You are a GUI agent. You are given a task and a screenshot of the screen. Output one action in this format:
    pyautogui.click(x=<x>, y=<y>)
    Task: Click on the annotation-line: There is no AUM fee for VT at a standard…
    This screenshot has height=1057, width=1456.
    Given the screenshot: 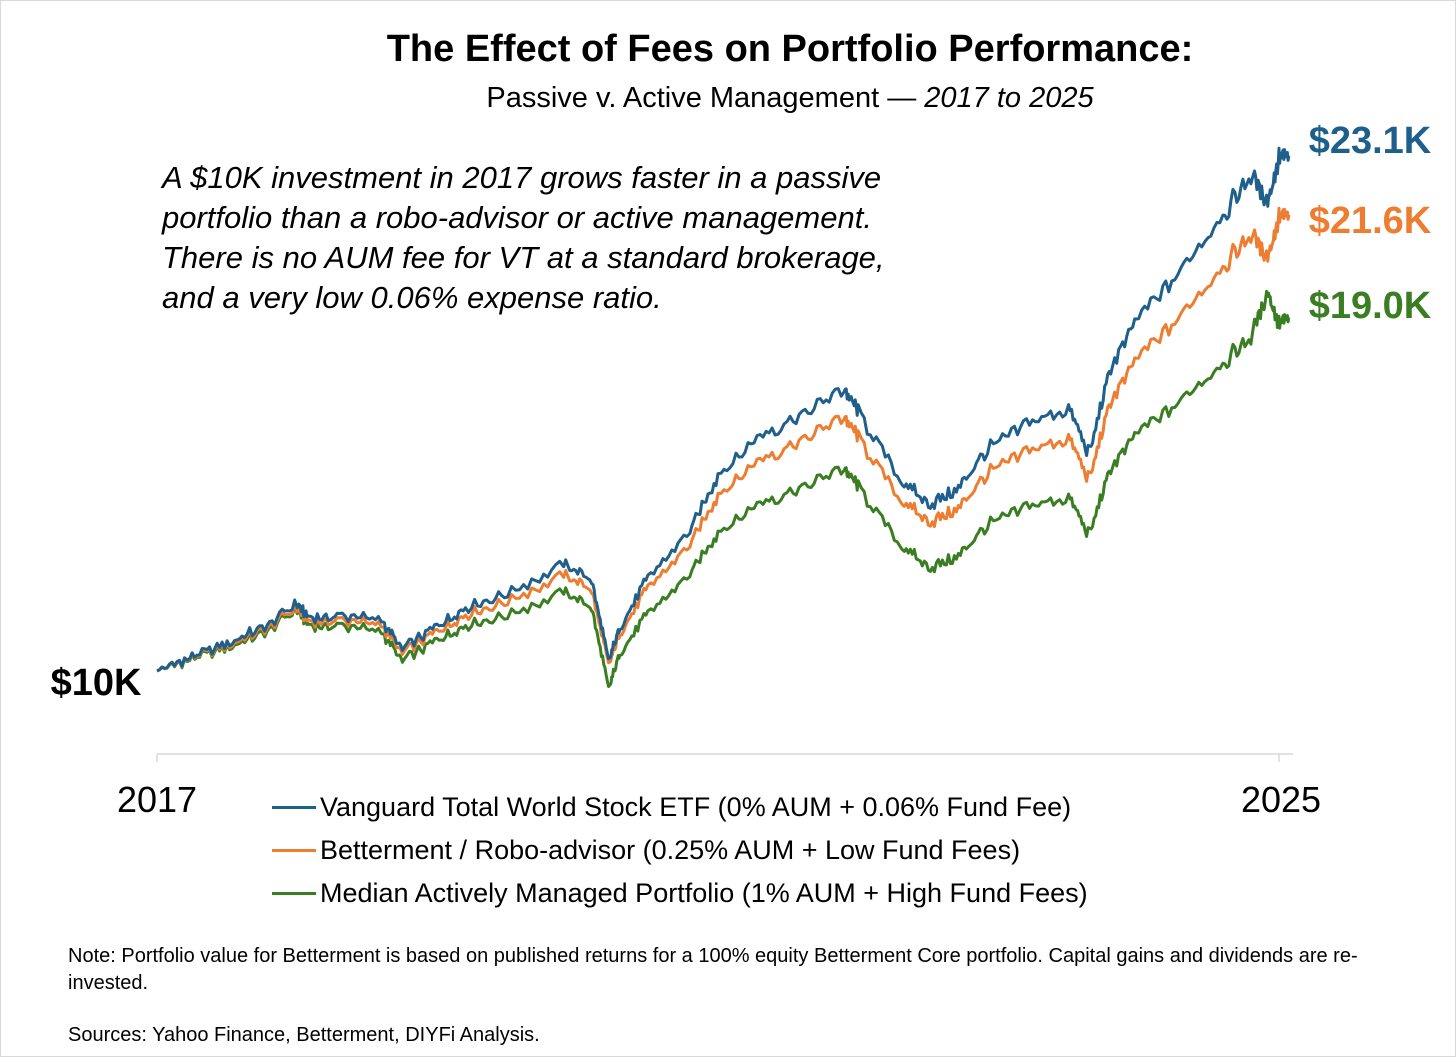 What is the action you would take?
    pyautogui.click(x=523, y=257)
    